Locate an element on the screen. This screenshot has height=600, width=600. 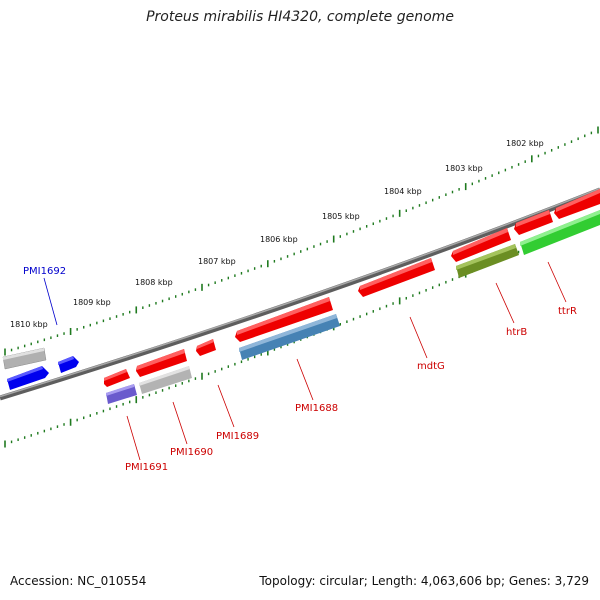
gene-arrow-pmi1690-shade is located at coordinates (161, 359).